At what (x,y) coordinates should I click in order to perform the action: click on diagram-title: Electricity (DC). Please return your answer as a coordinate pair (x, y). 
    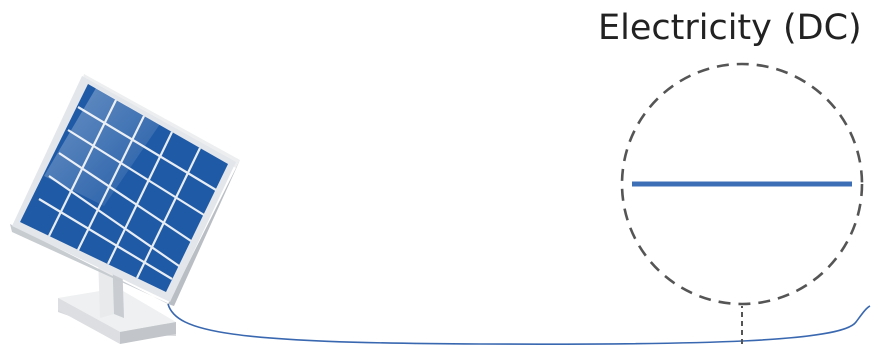
    Looking at the image, I should click on (730, 28).